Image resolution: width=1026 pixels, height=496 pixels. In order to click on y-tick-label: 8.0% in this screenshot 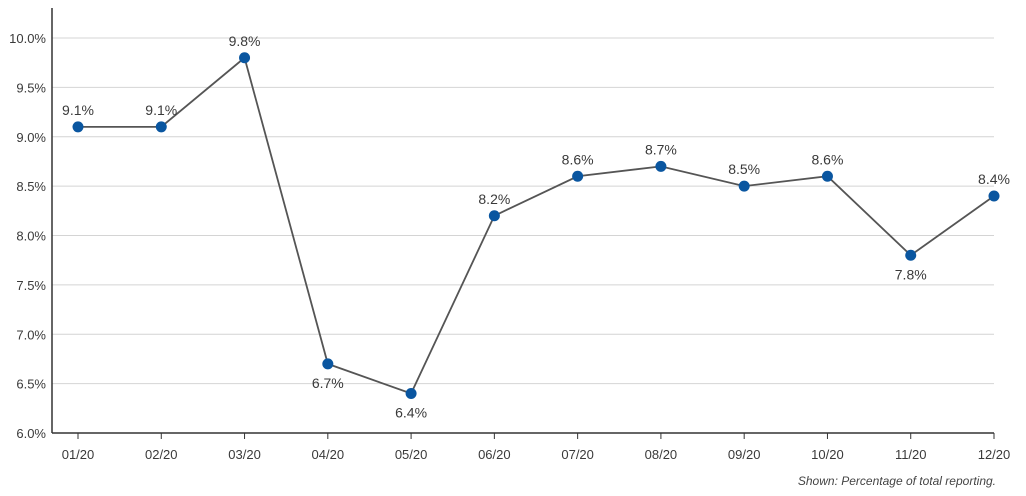, I will do `click(31, 236)`.